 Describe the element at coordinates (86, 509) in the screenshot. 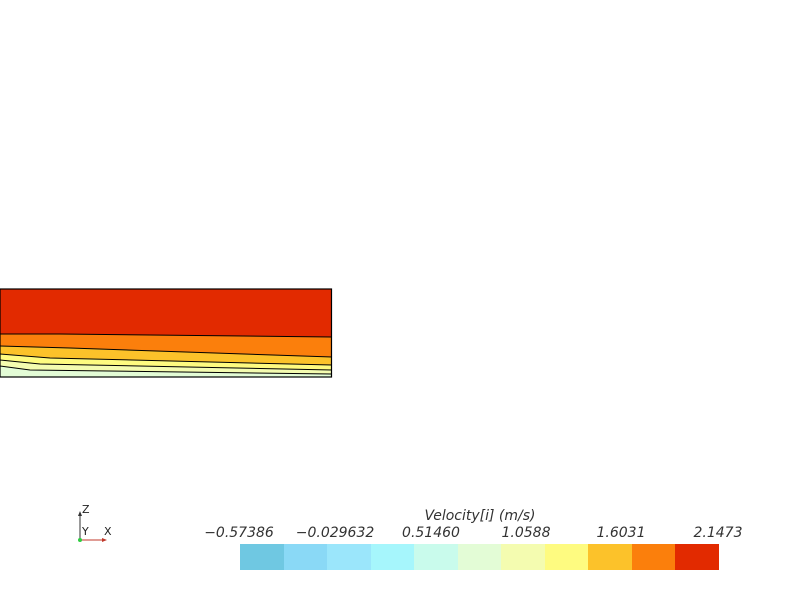

I see `z-axis-label: Z` at that location.